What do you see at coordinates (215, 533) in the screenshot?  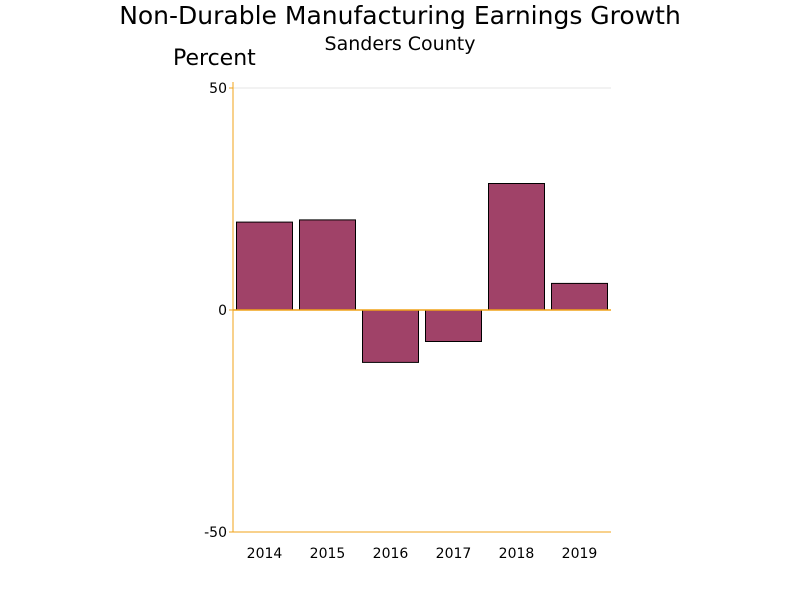 I see `y-tick-label: -50` at bounding box center [215, 533].